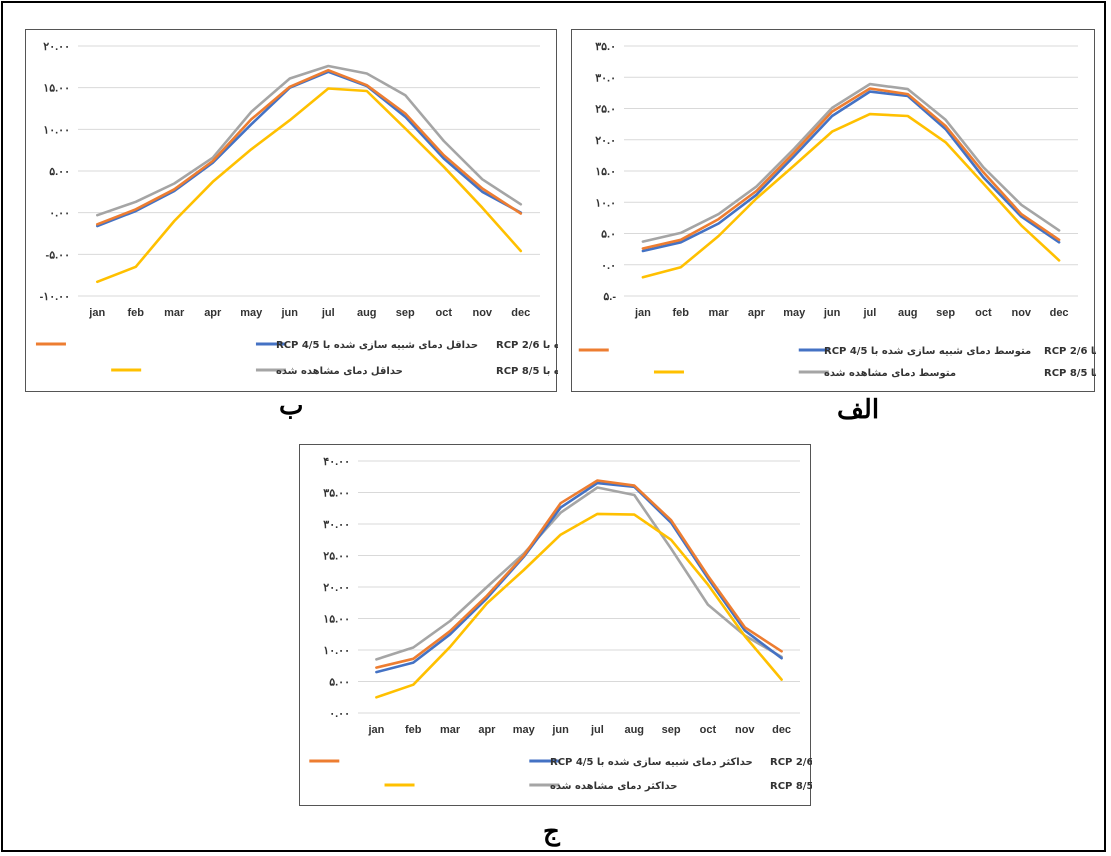 This screenshot has width=1111, height=856. Describe the element at coordinates (336, 557) in the screenshot. I see `y-tick-label: ۲۵.۰۰` at that location.